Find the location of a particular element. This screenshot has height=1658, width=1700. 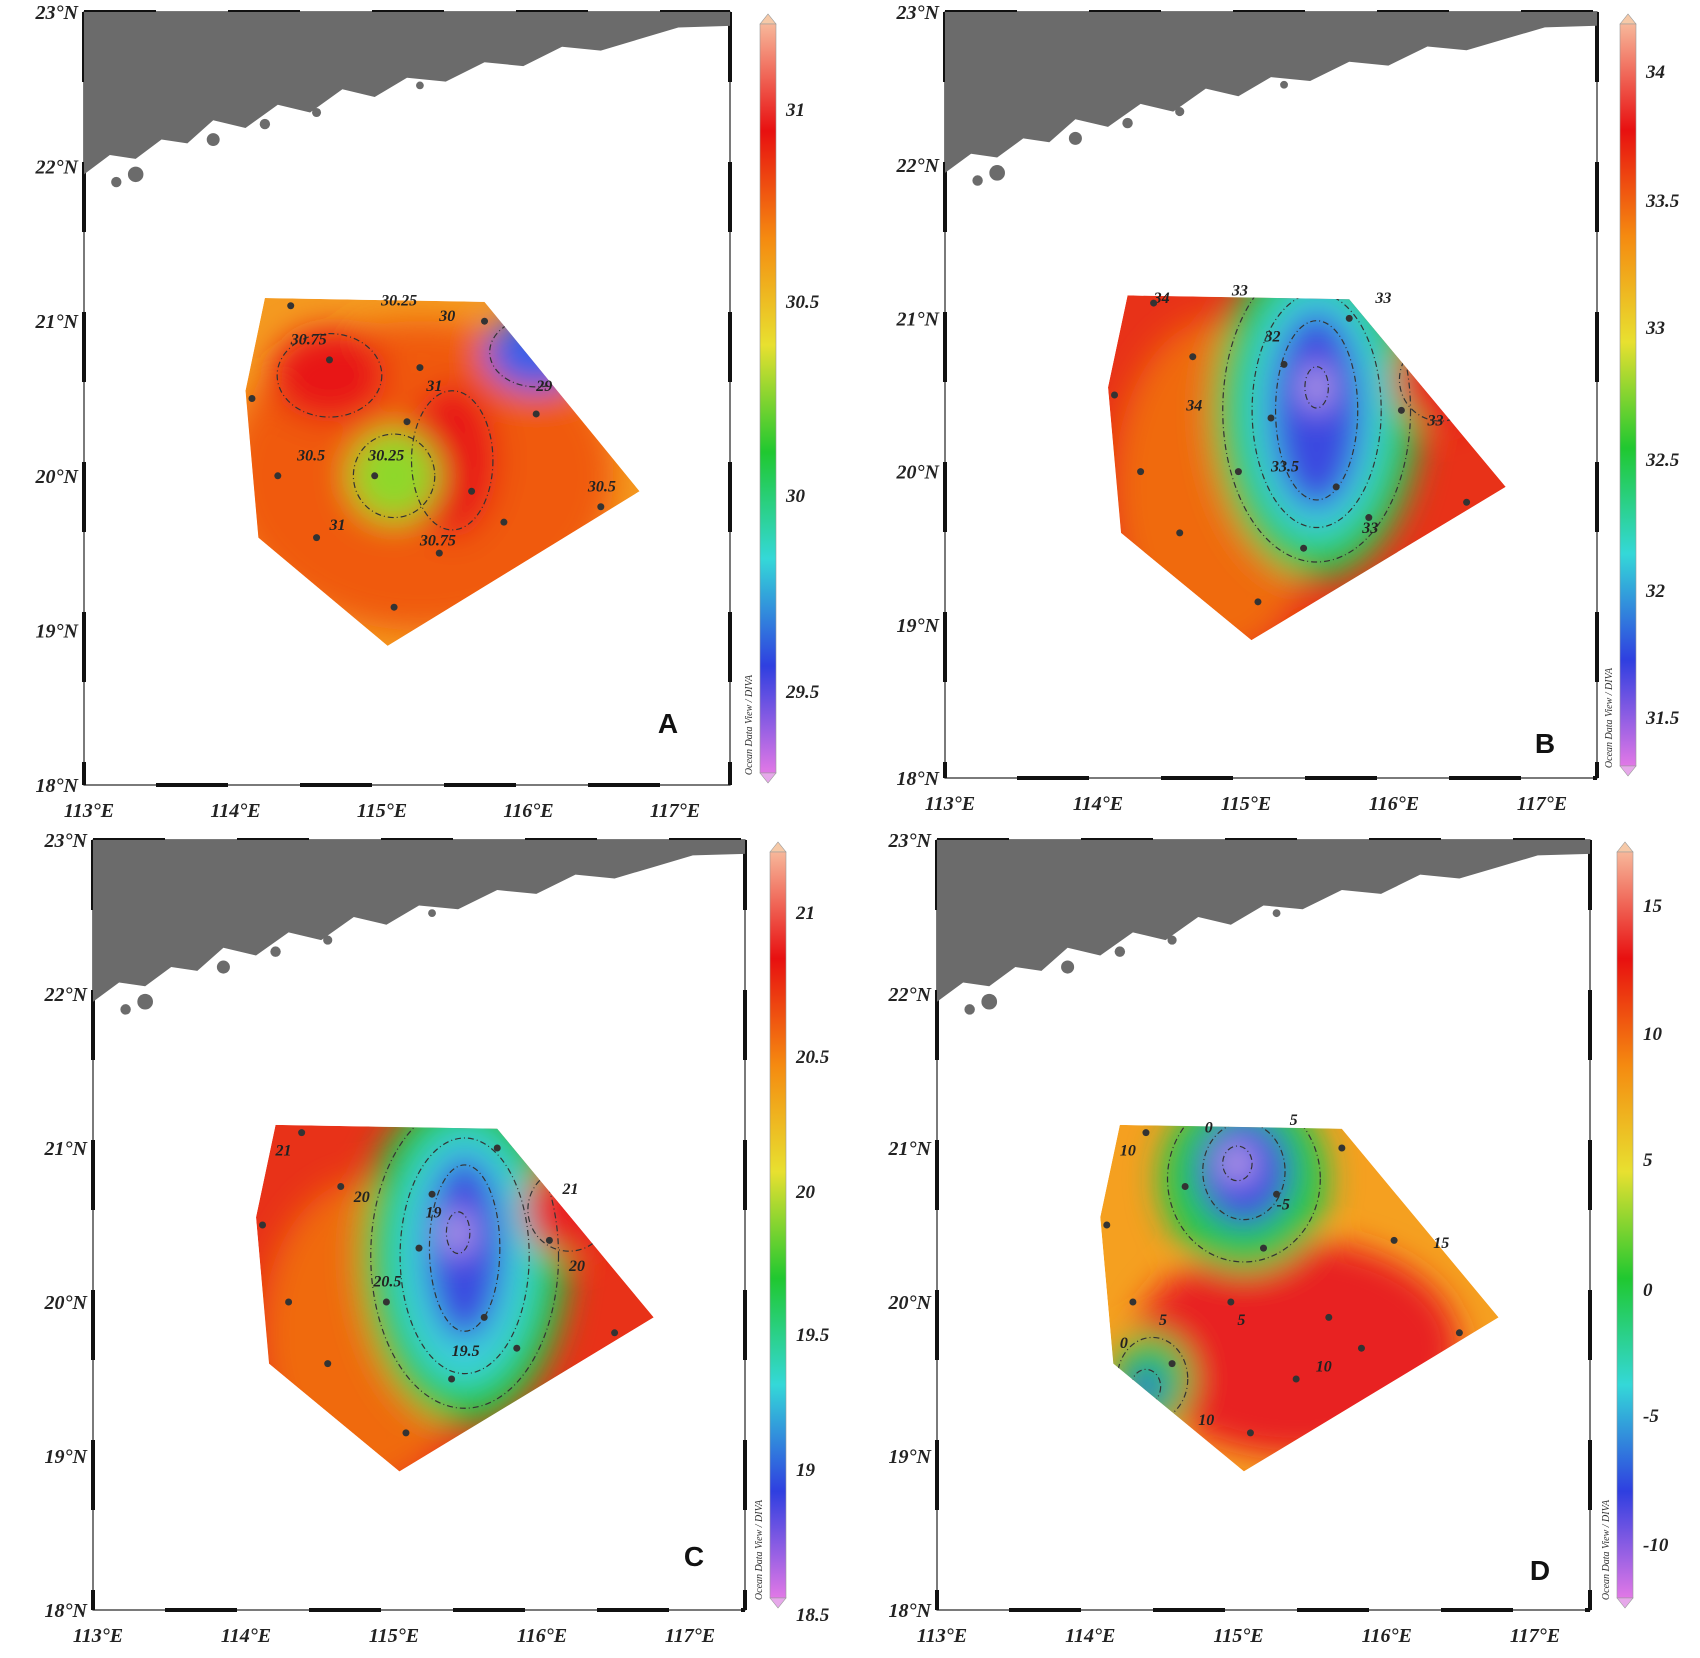

contour-label: 30.5 is located at coordinates (310, 455).